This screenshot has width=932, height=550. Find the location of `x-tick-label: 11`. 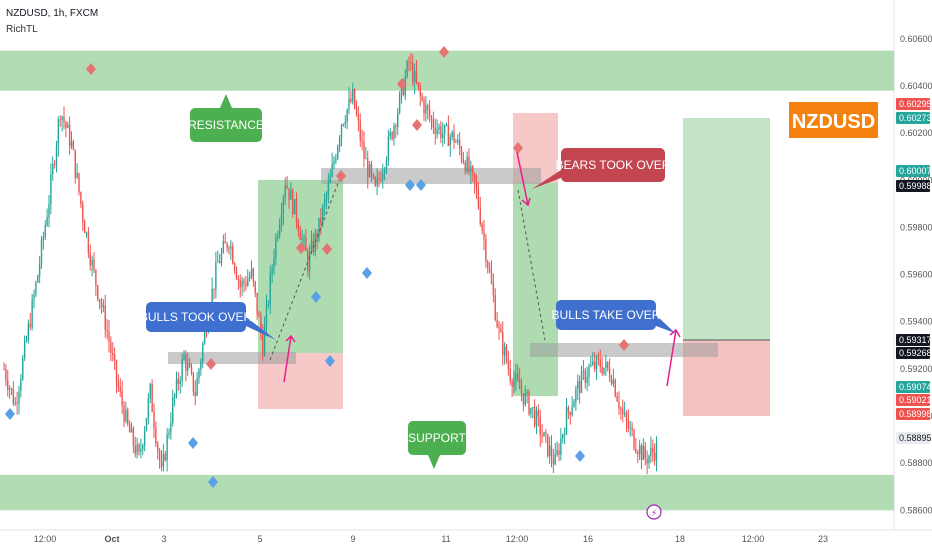

x-tick-label: 11 is located at coordinates (445, 539).